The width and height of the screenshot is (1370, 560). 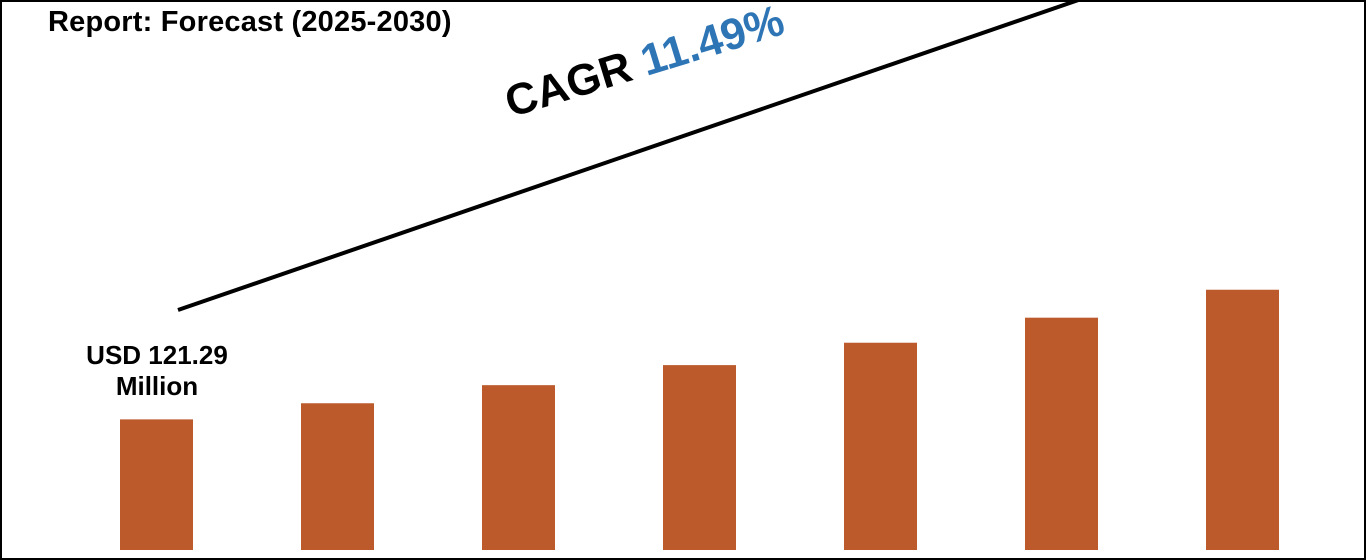 I want to click on bar-2027, so click(x=518, y=467).